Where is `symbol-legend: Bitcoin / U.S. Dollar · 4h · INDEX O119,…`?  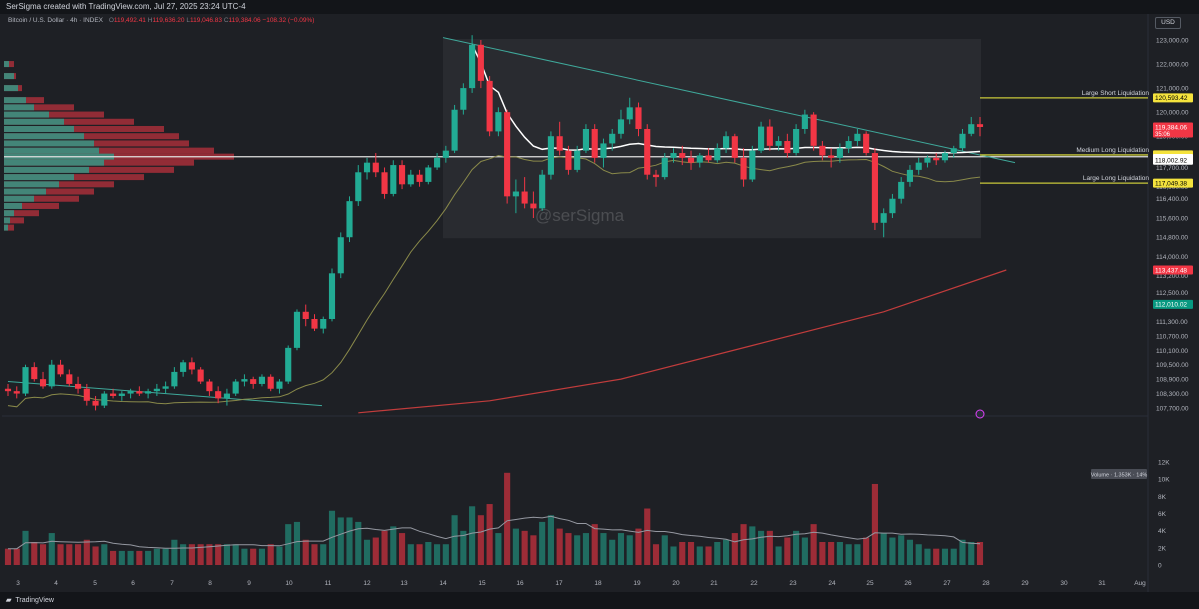 symbol-legend: Bitcoin / U.S. Dollar · 4h · INDEX O119,… is located at coordinates (161, 20).